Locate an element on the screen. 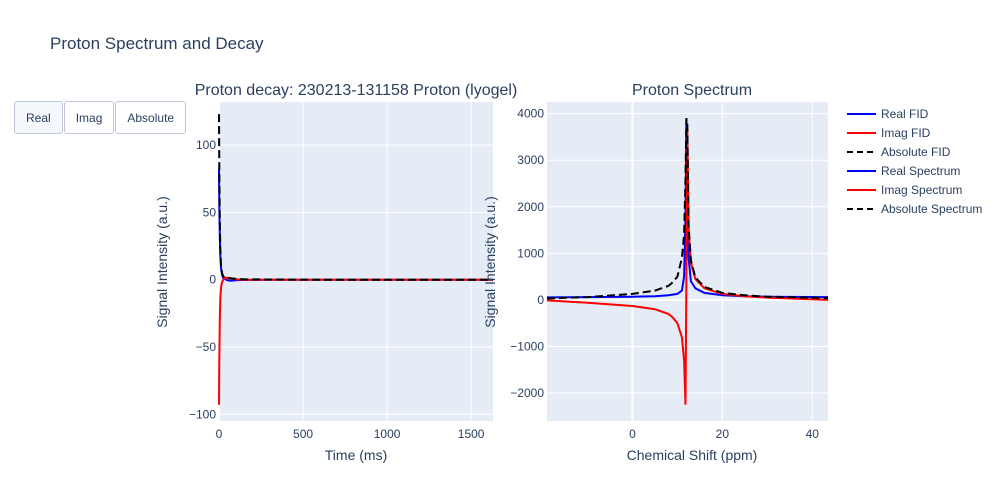 The height and width of the screenshot is (500, 1000). y-tick-label: 1000 is located at coordinates (530, 253).